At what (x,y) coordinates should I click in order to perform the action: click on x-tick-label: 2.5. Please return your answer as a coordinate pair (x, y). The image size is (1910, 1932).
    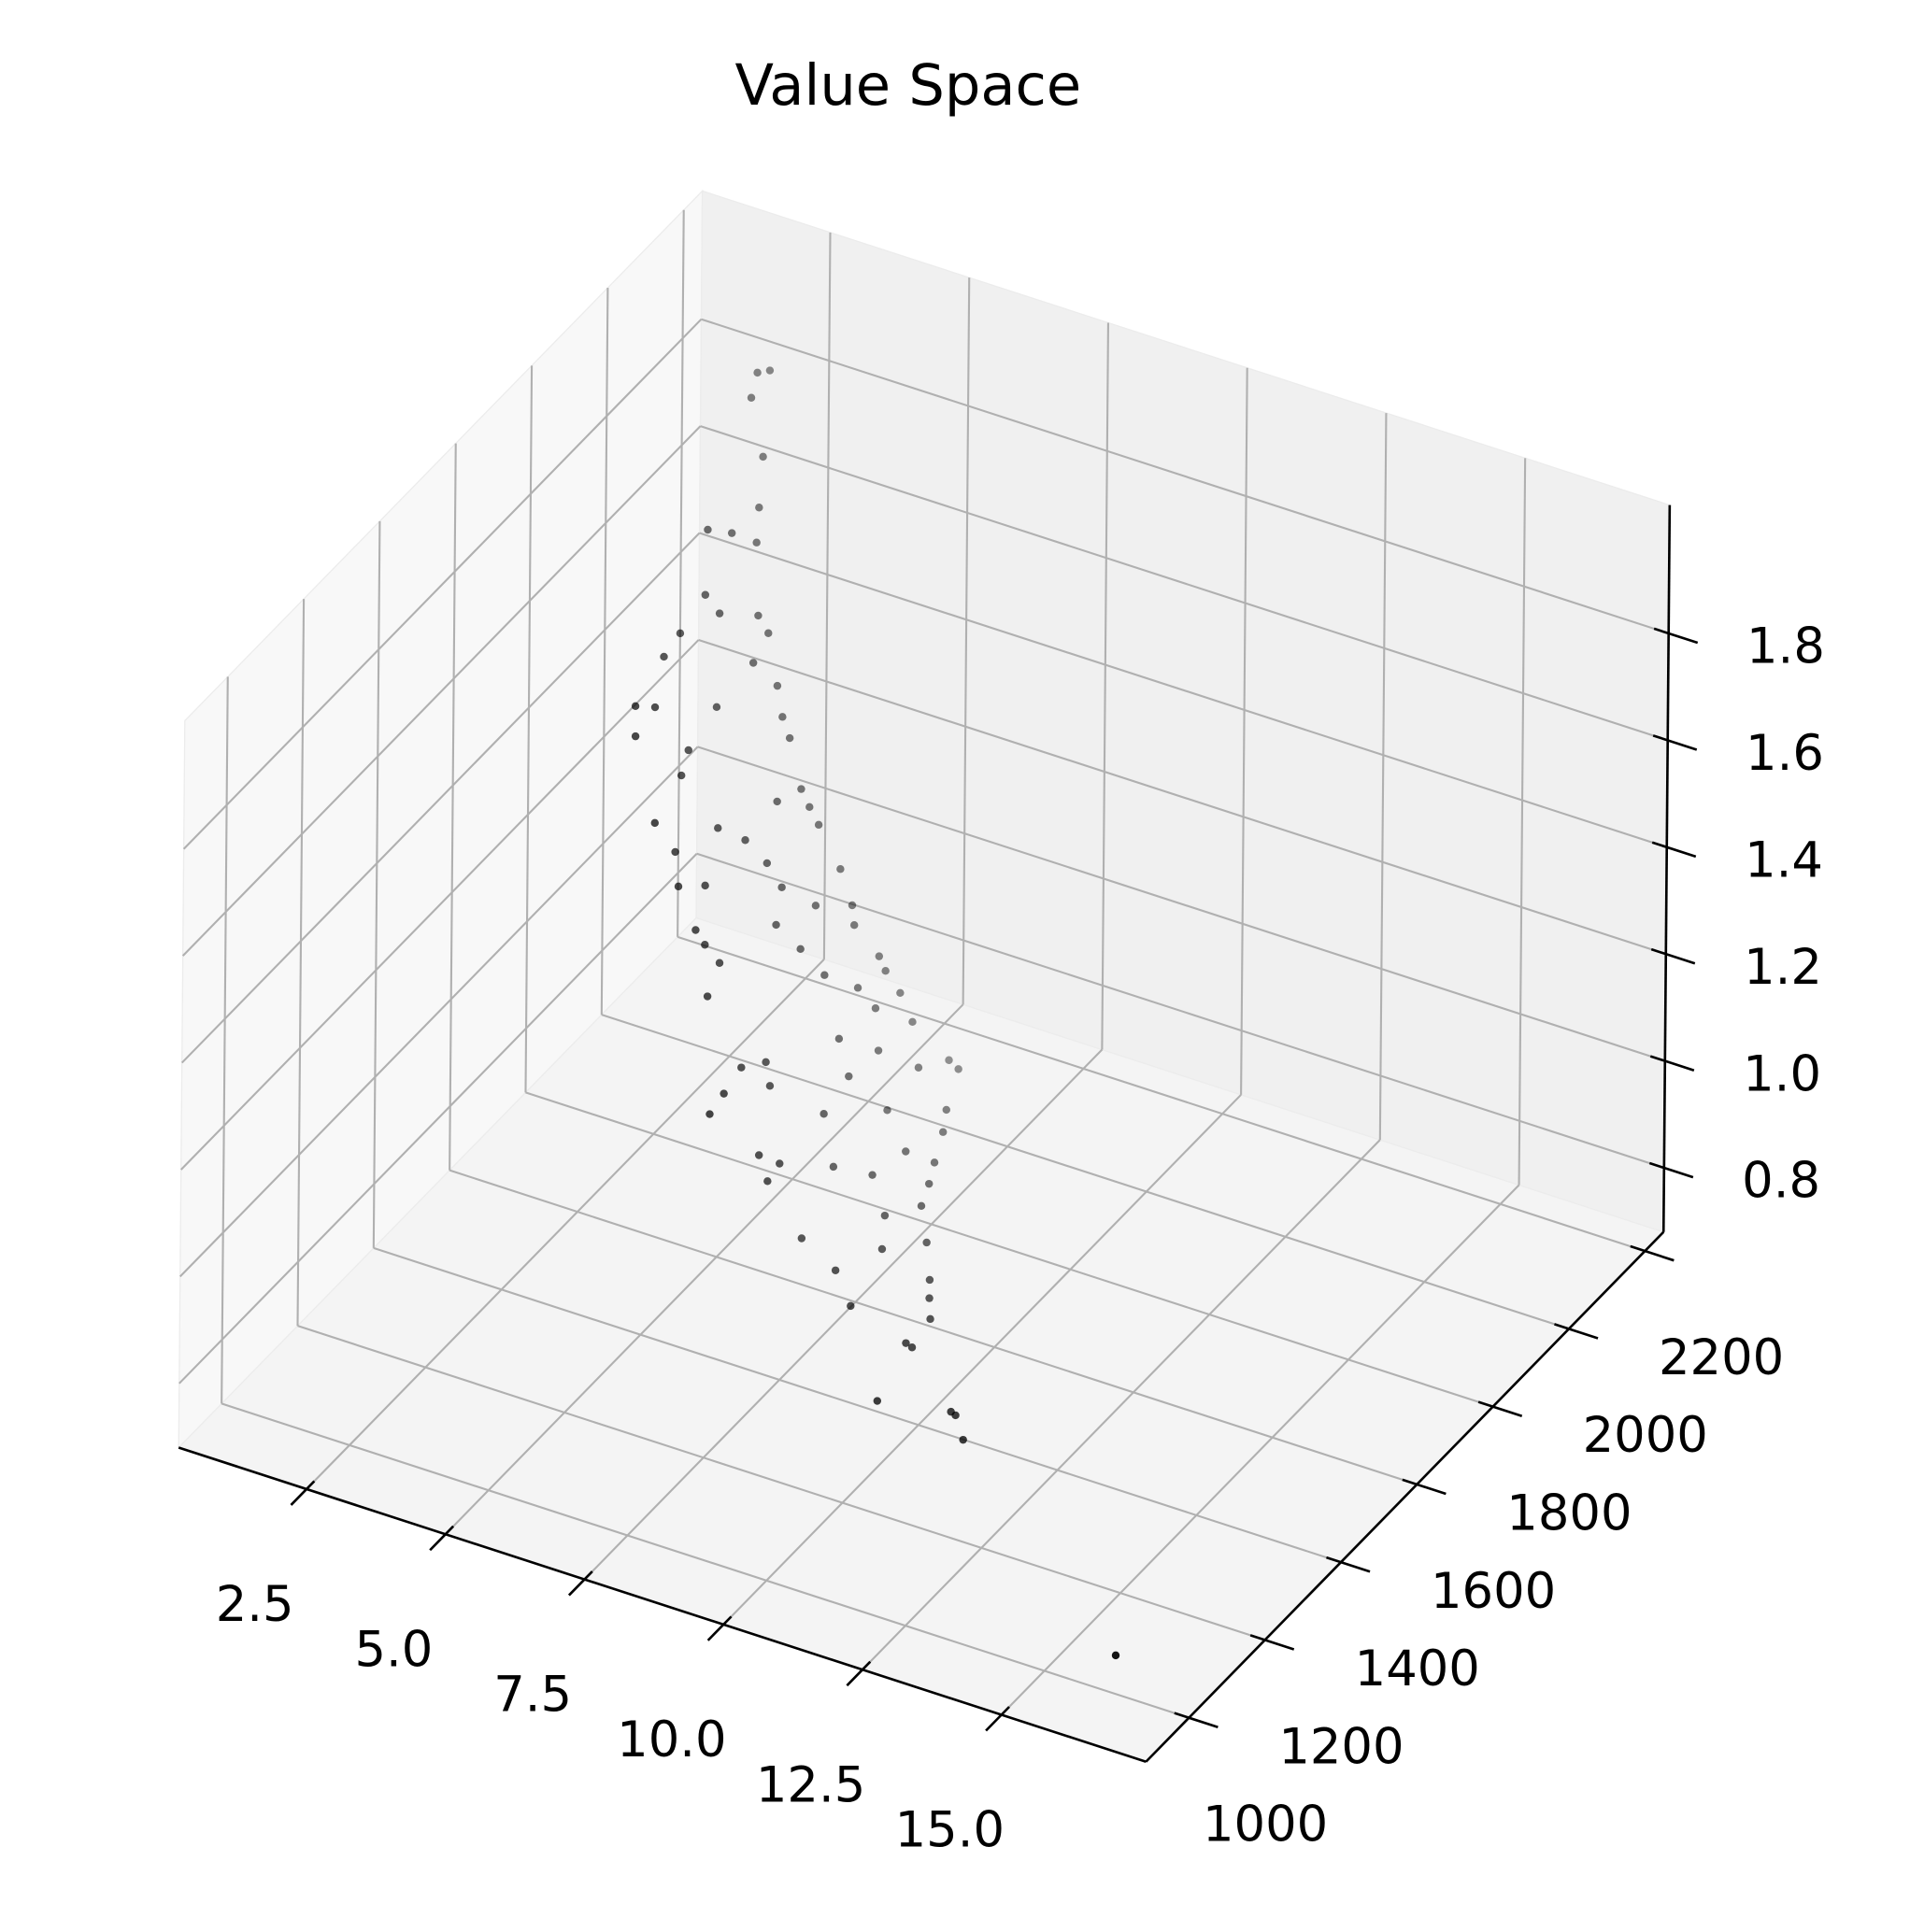
    Looking at the image, I should click on (255, 1604).